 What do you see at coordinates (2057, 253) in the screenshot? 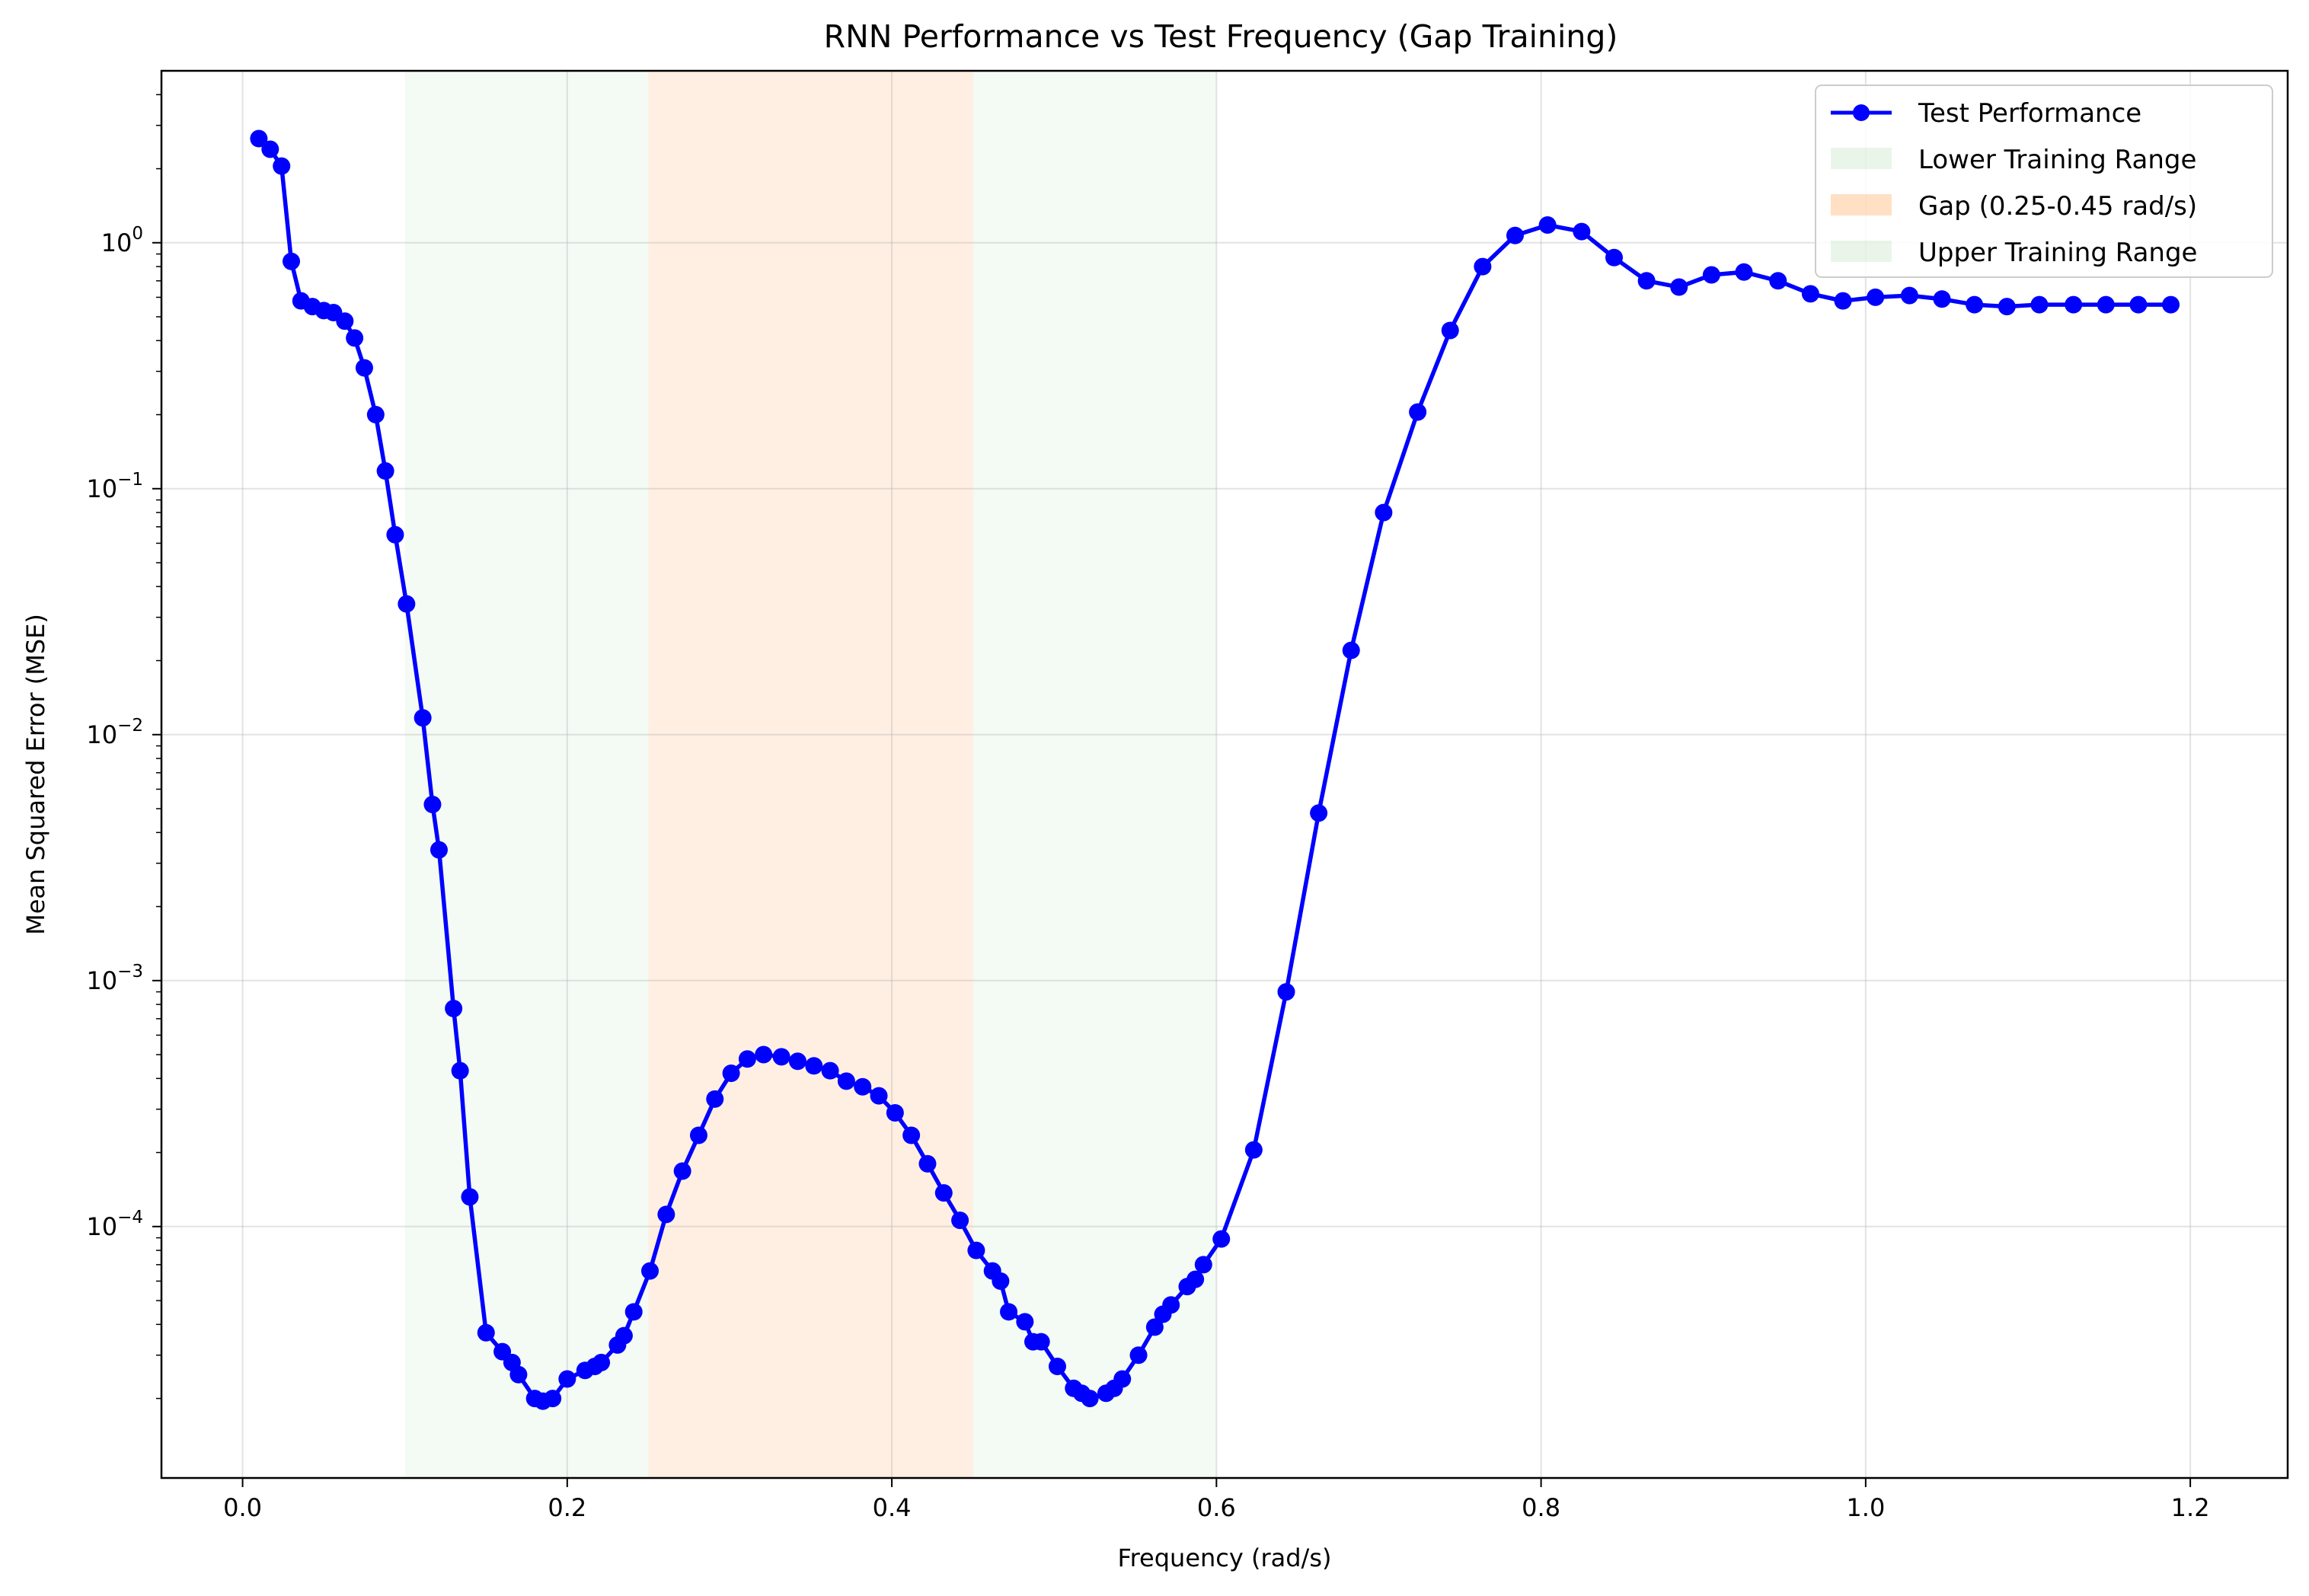
I see `legend-label-upper-training-range: Upper Training Range` at bounding box center [2057, 253].